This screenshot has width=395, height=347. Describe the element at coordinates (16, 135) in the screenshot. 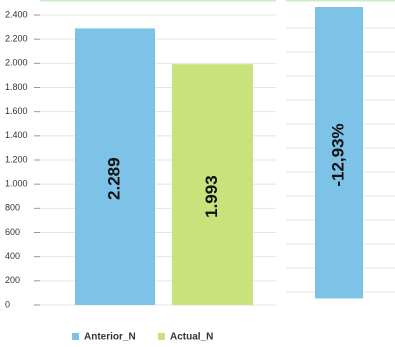

I see `y-tick-label: 1.400` at that location.